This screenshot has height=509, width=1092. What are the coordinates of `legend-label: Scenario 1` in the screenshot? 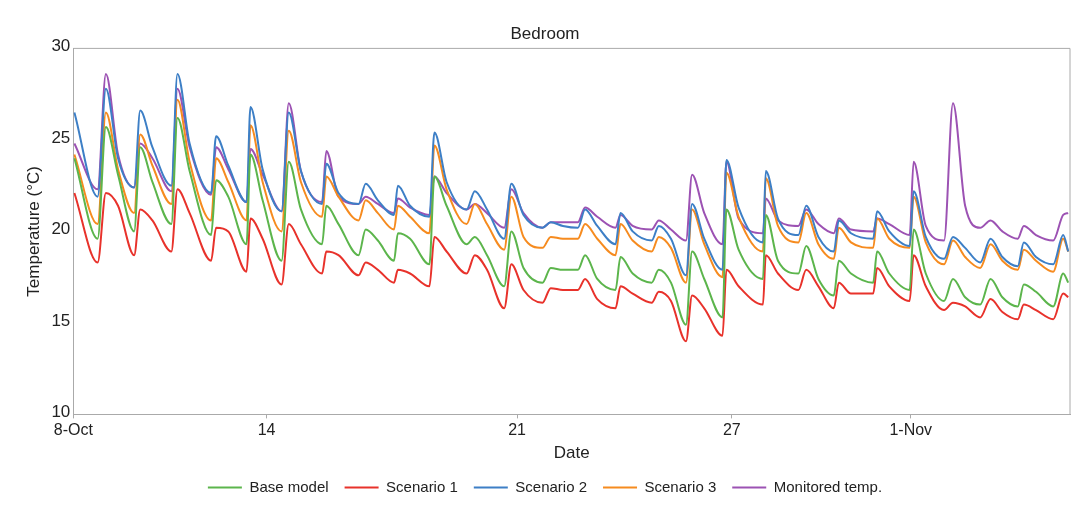 It's located at (422, 486).